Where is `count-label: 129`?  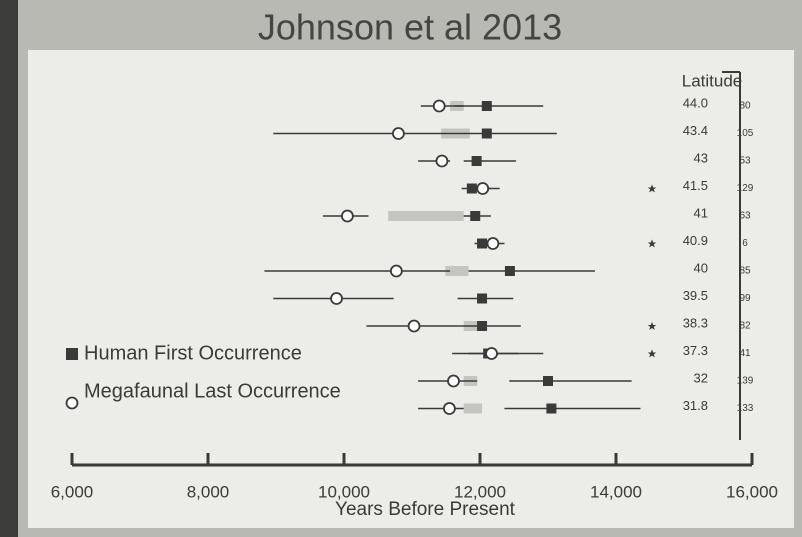
count-label: 129 is located at coordinates (745, 188).